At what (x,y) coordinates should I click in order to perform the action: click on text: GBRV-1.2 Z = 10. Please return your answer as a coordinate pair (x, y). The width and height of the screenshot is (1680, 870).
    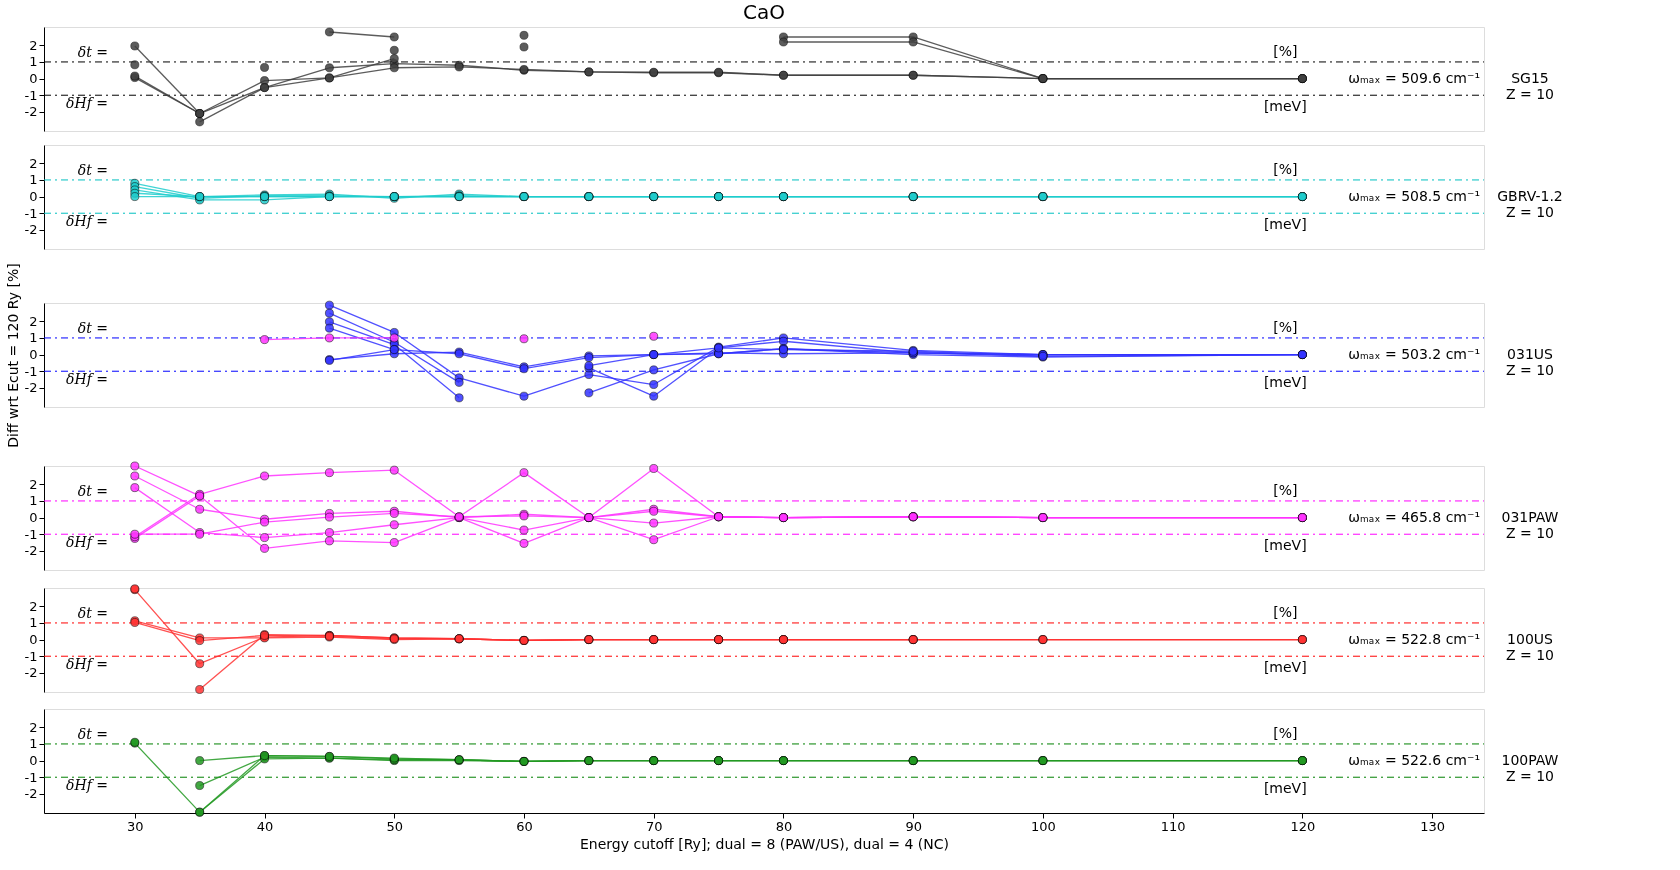
    Looking at the image, I should click on (1530, 203).